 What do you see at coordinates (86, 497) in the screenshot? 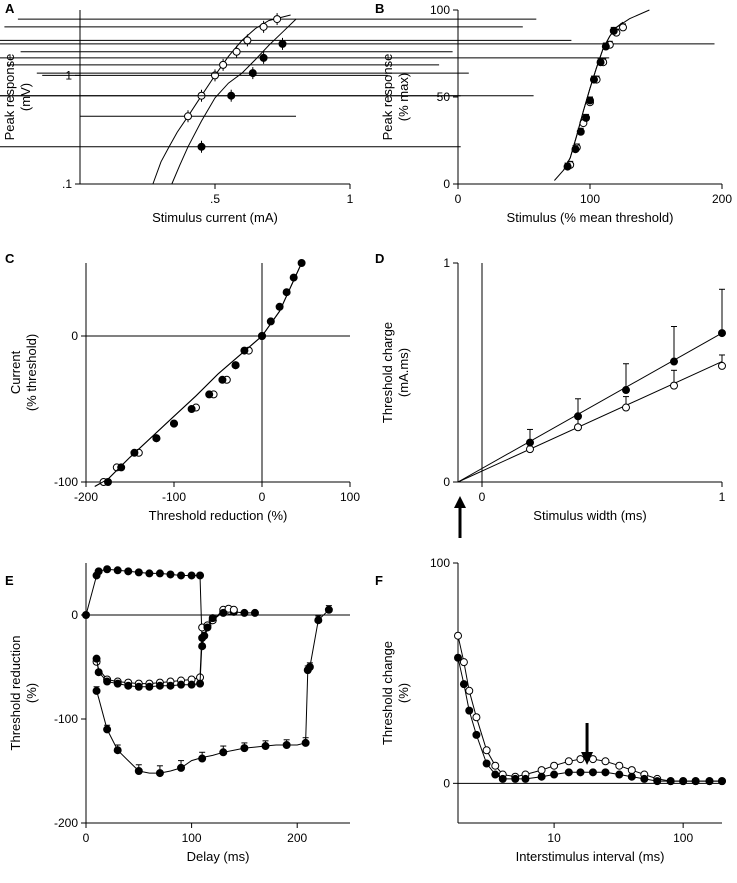
I see `x-tick-label: -200` at bounding box center [86, 497].